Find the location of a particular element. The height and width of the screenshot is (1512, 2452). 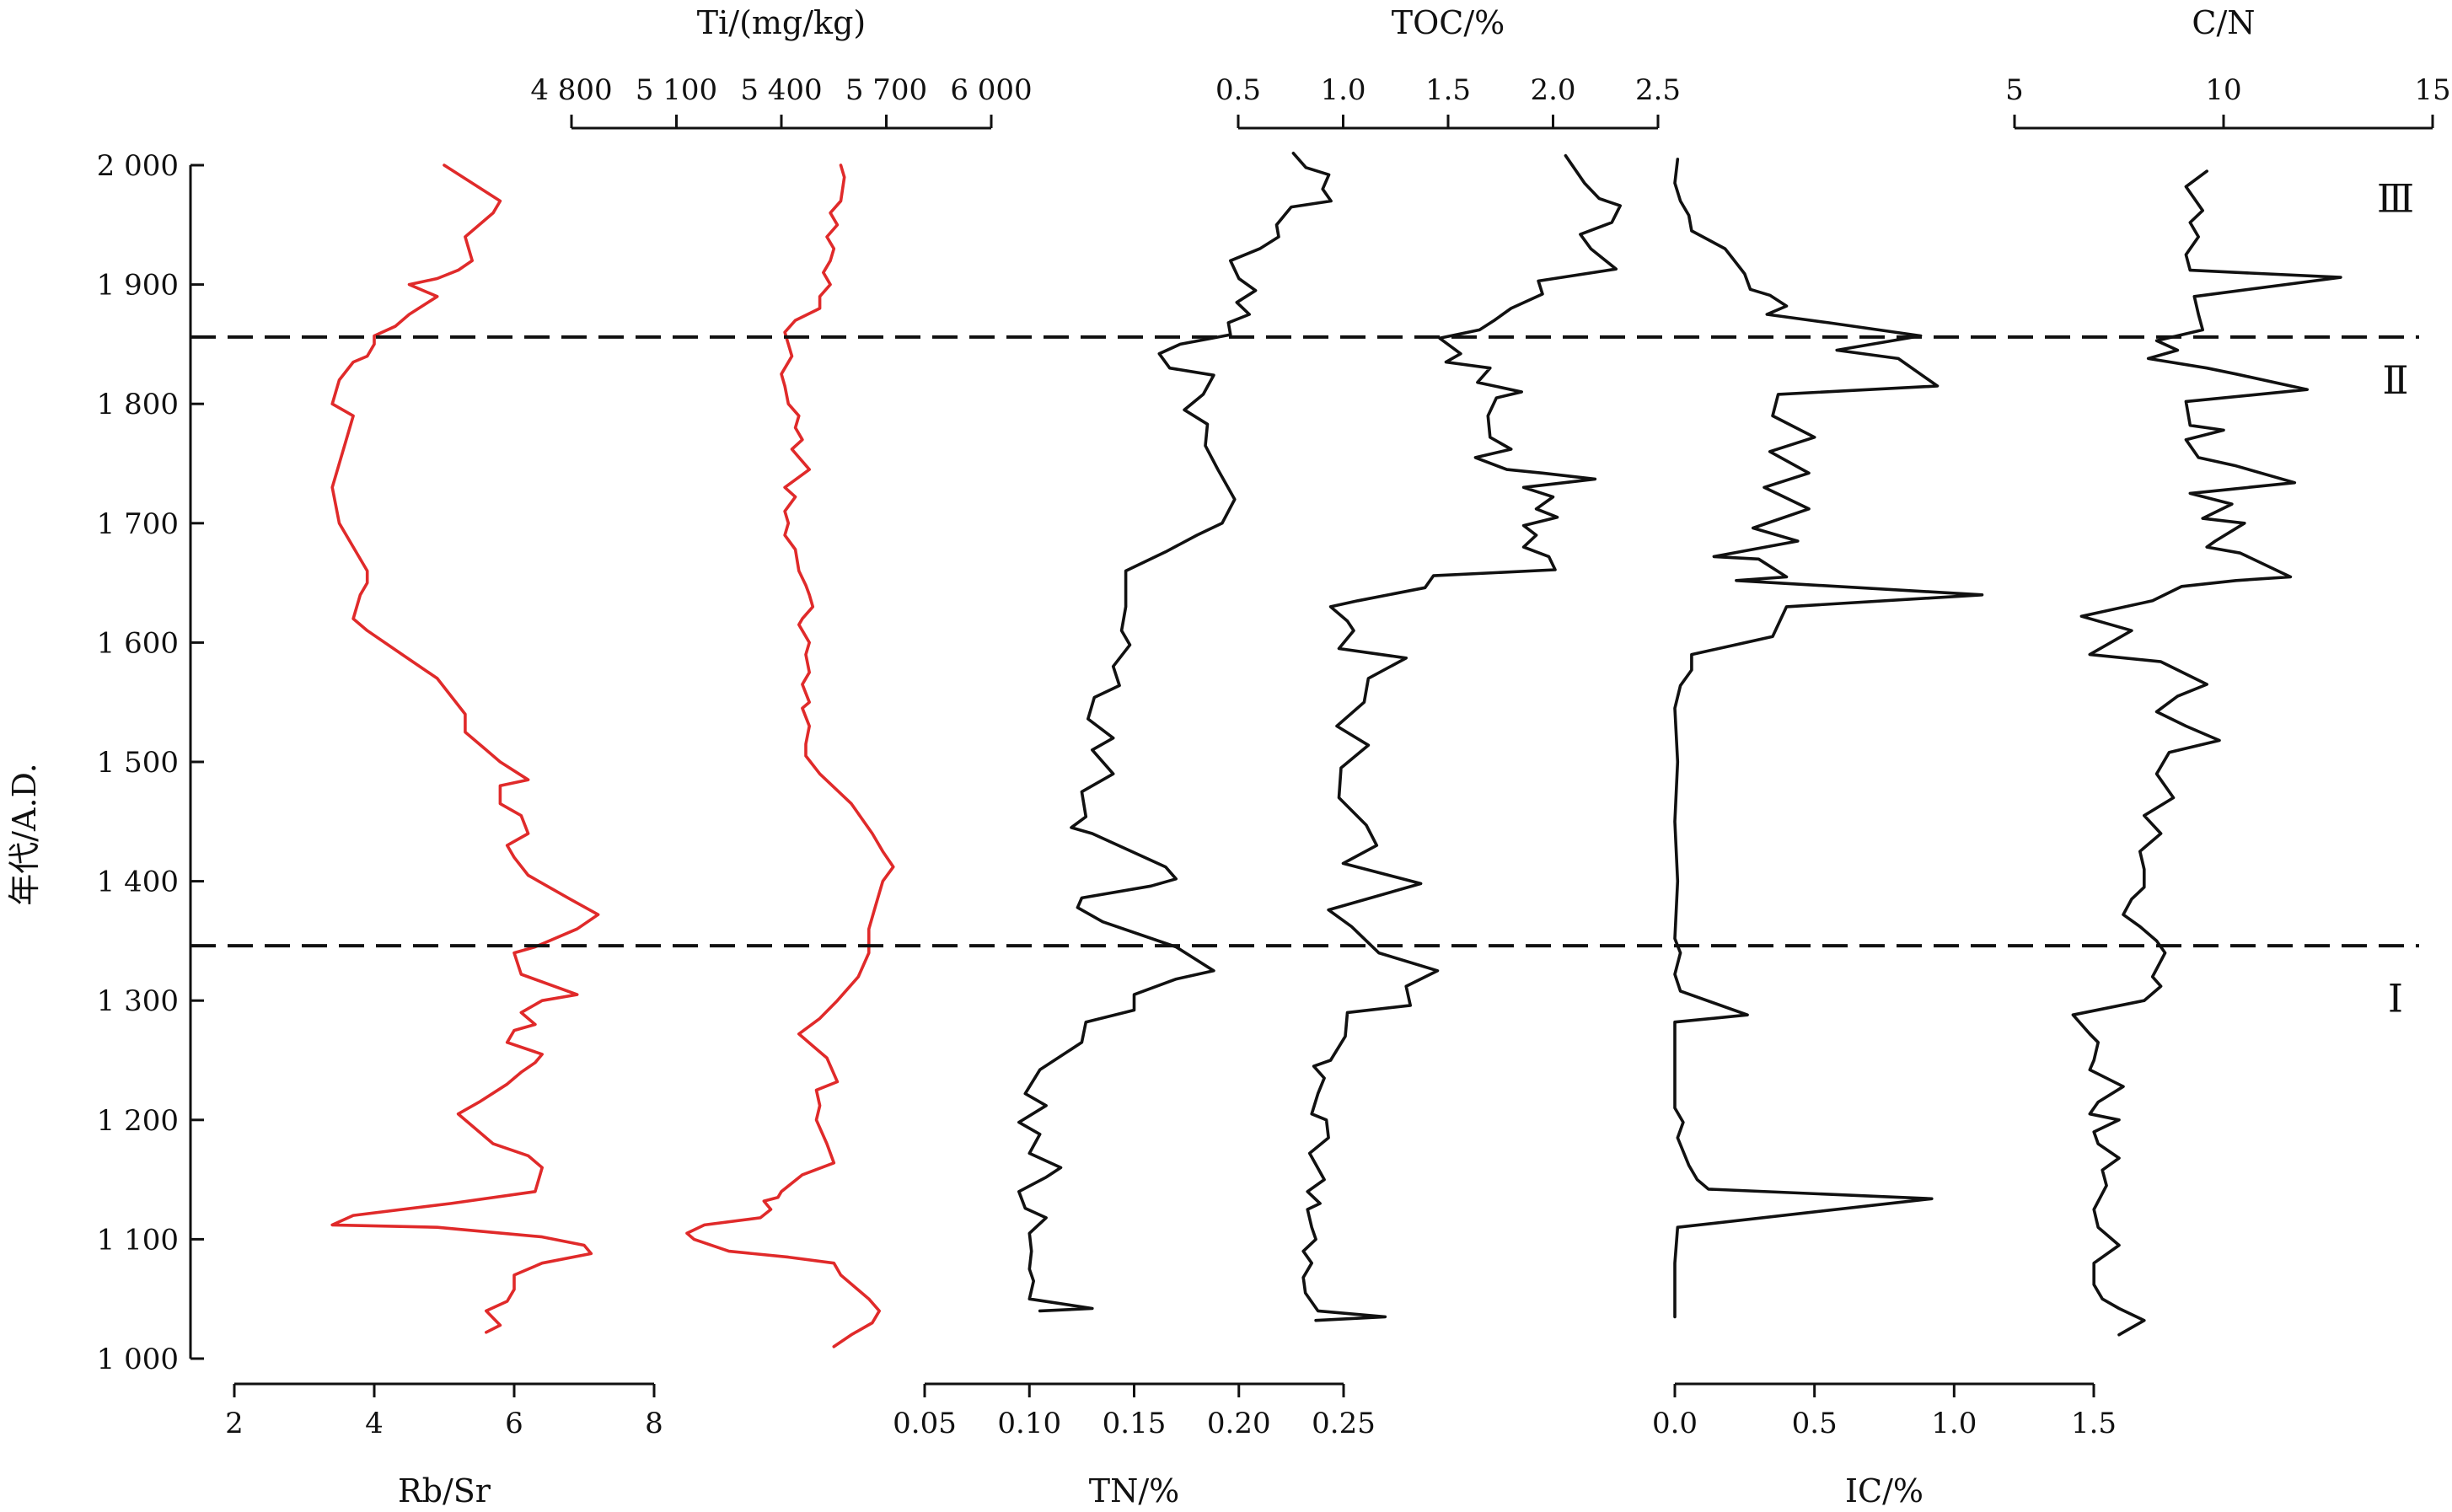

toc-axis: 0.5 1.0 1.5 2.0 2.5 TOC/% is located at coordinates (1448, 67).